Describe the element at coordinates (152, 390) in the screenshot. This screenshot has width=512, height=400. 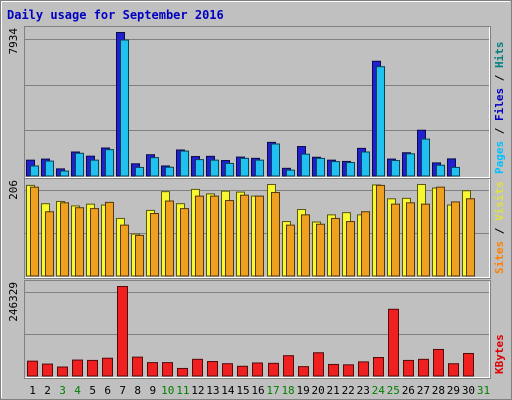
I see `day-label: 9` at that location.